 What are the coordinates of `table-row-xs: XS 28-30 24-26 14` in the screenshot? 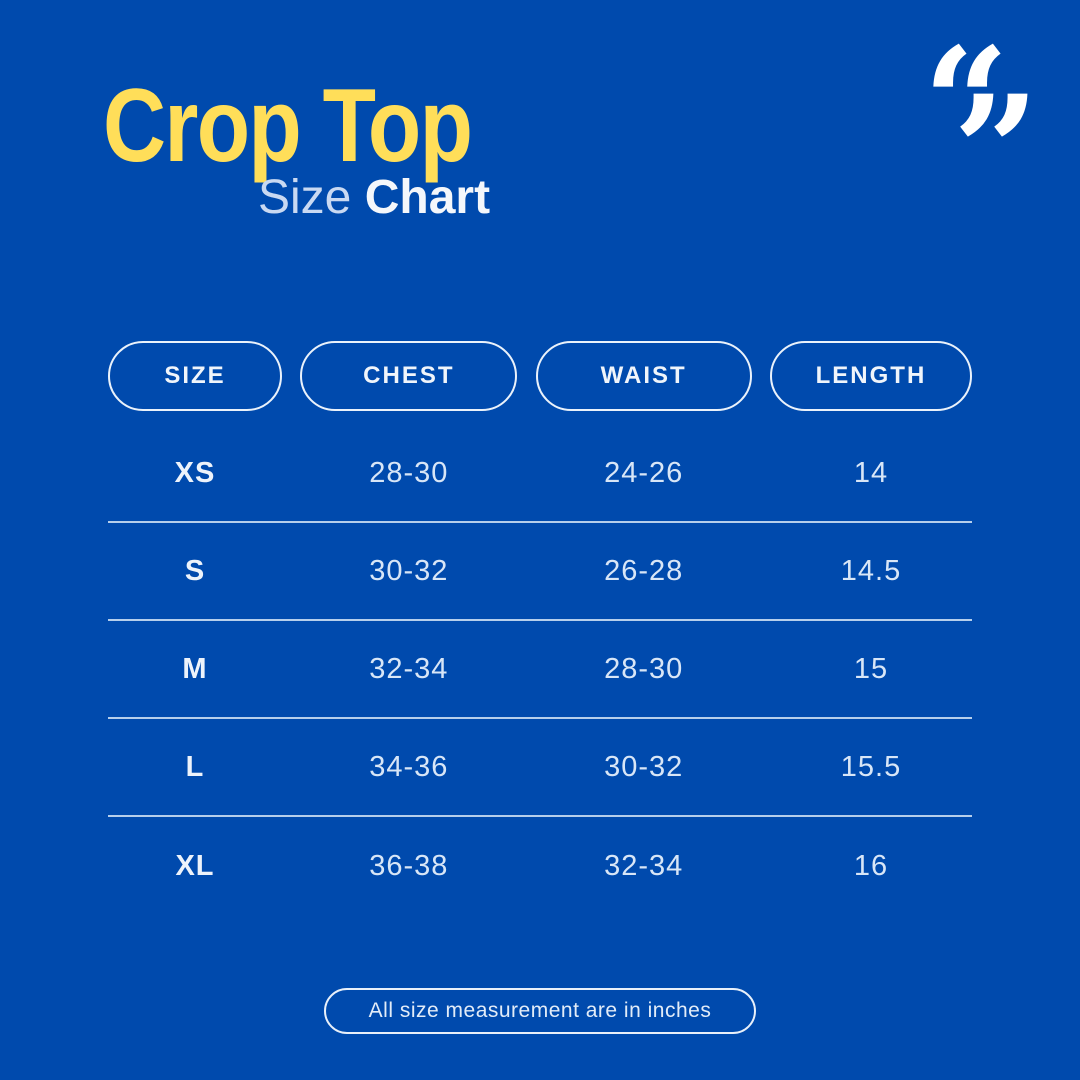 It's located at (540, 474).